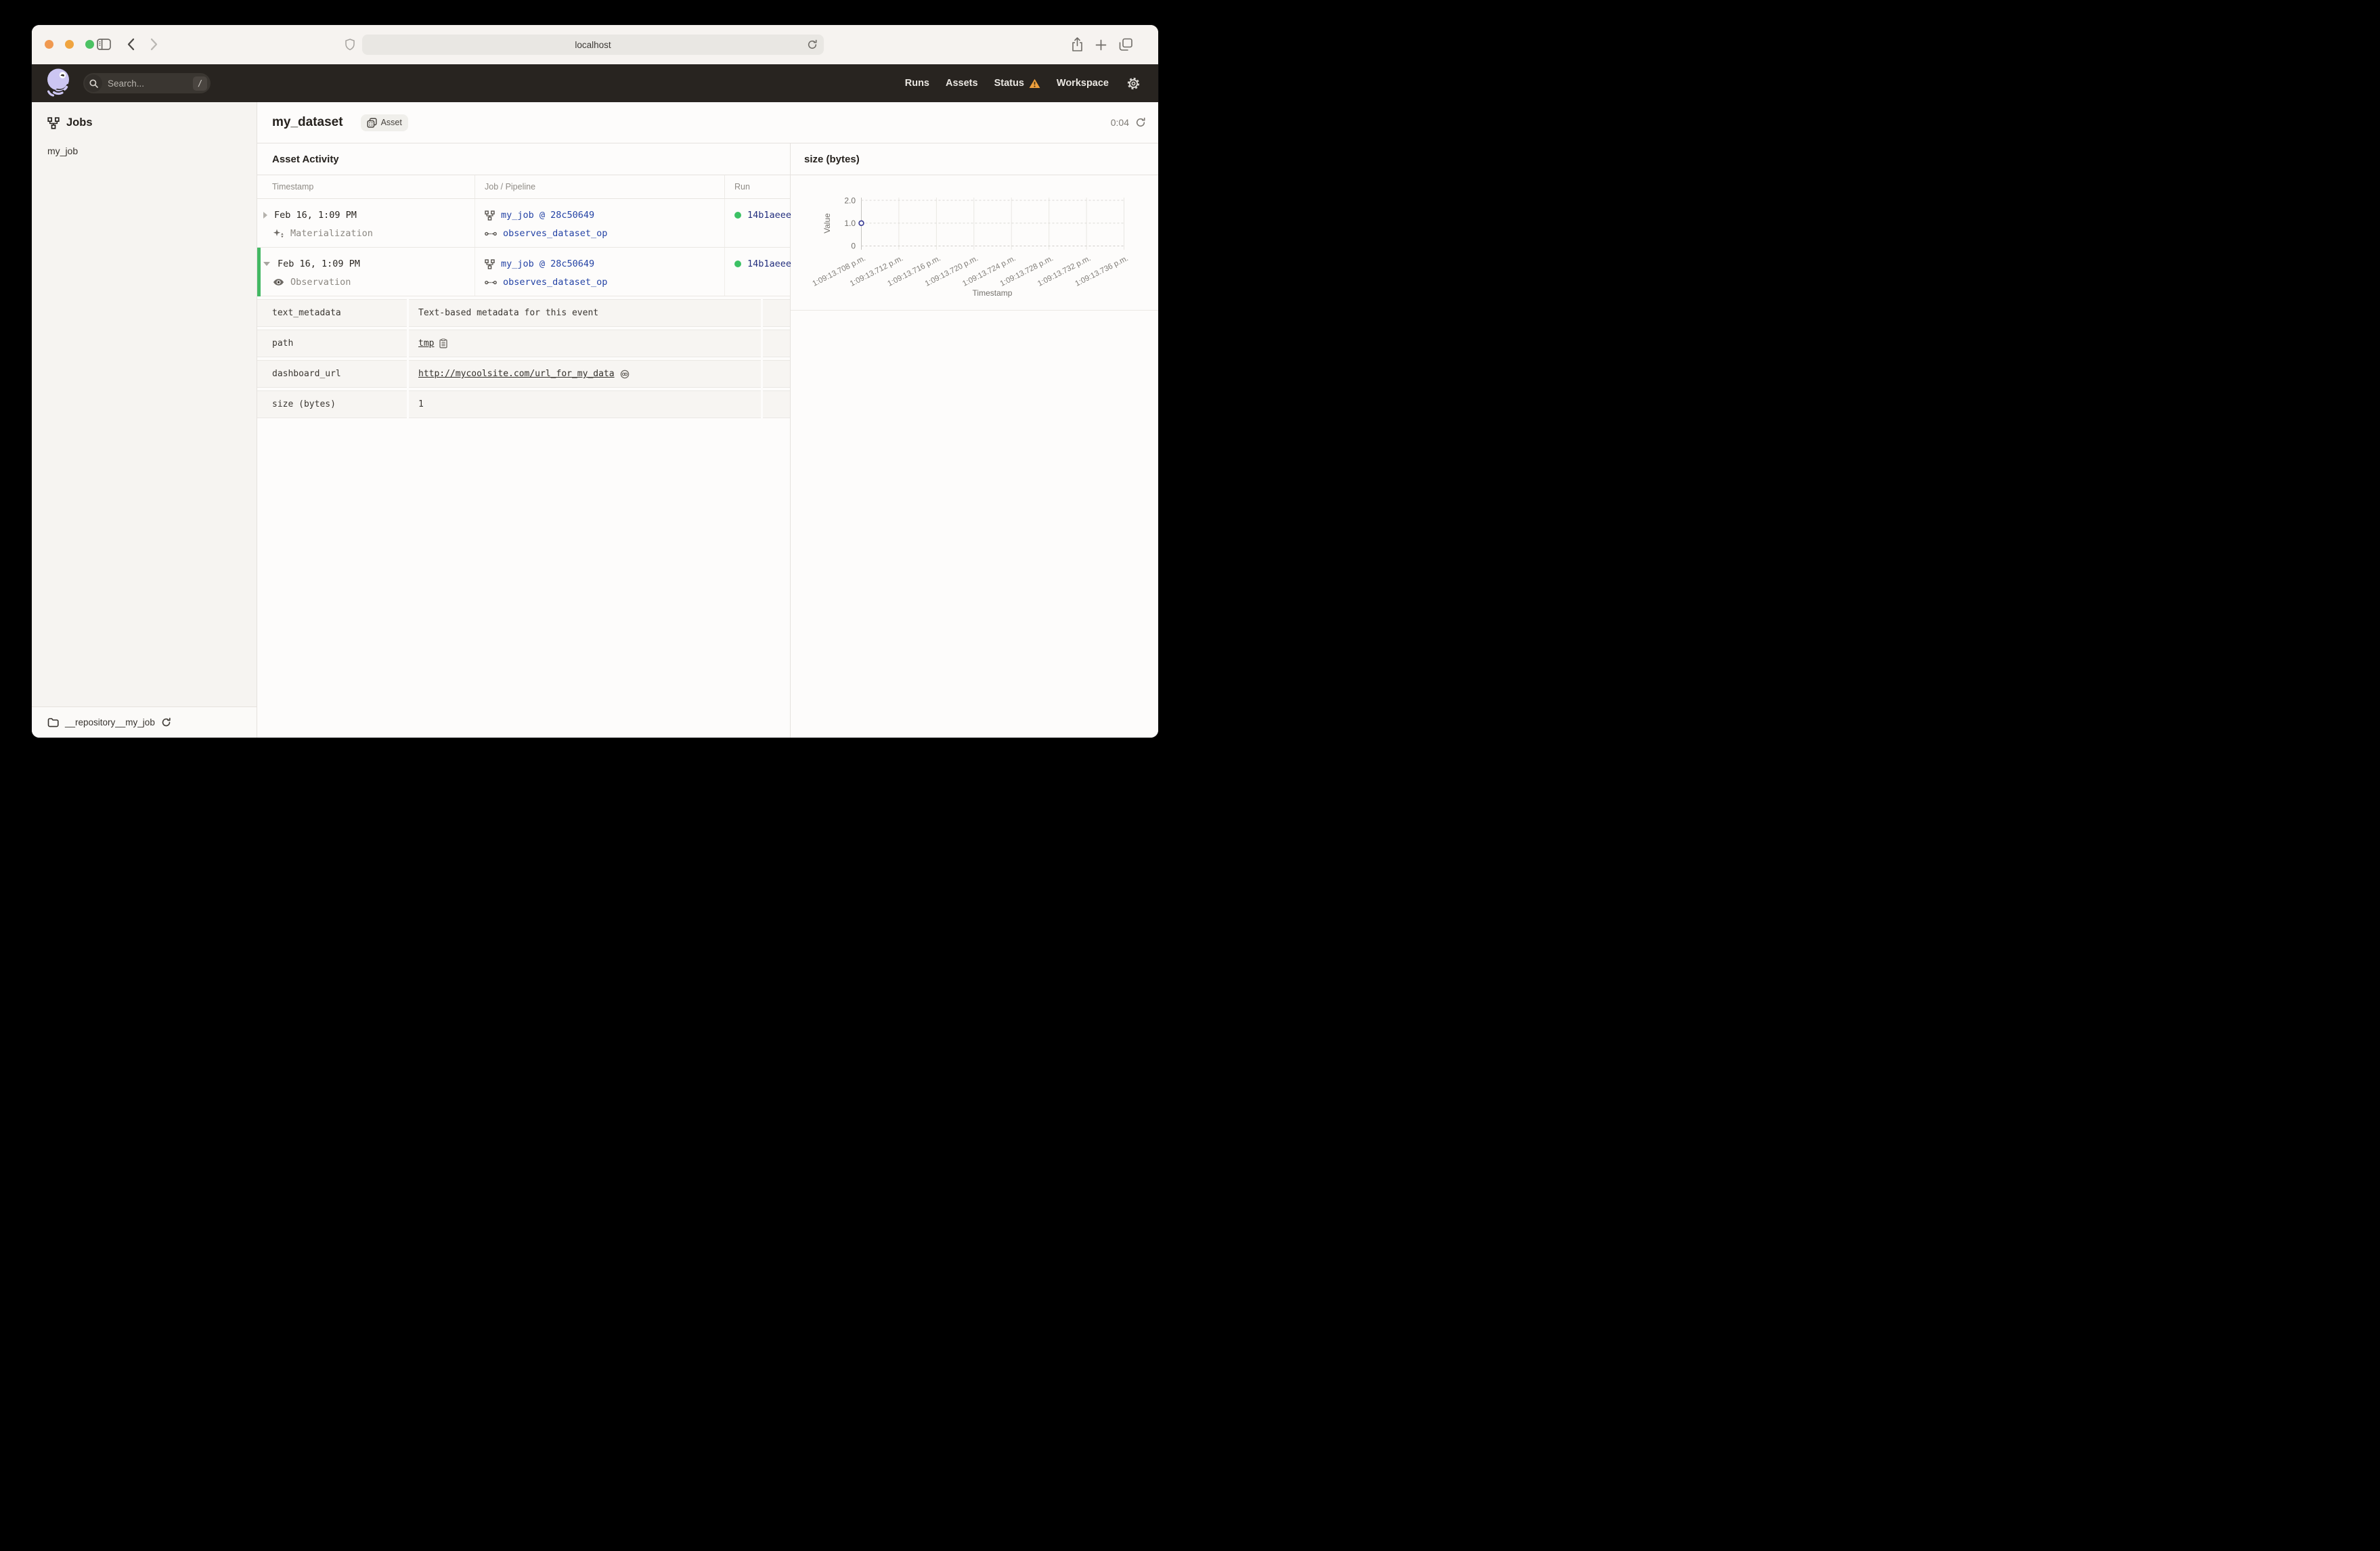  I want to click on table-row-selected: Feb 16, 1:09 PM Observation, so click(524, 272).